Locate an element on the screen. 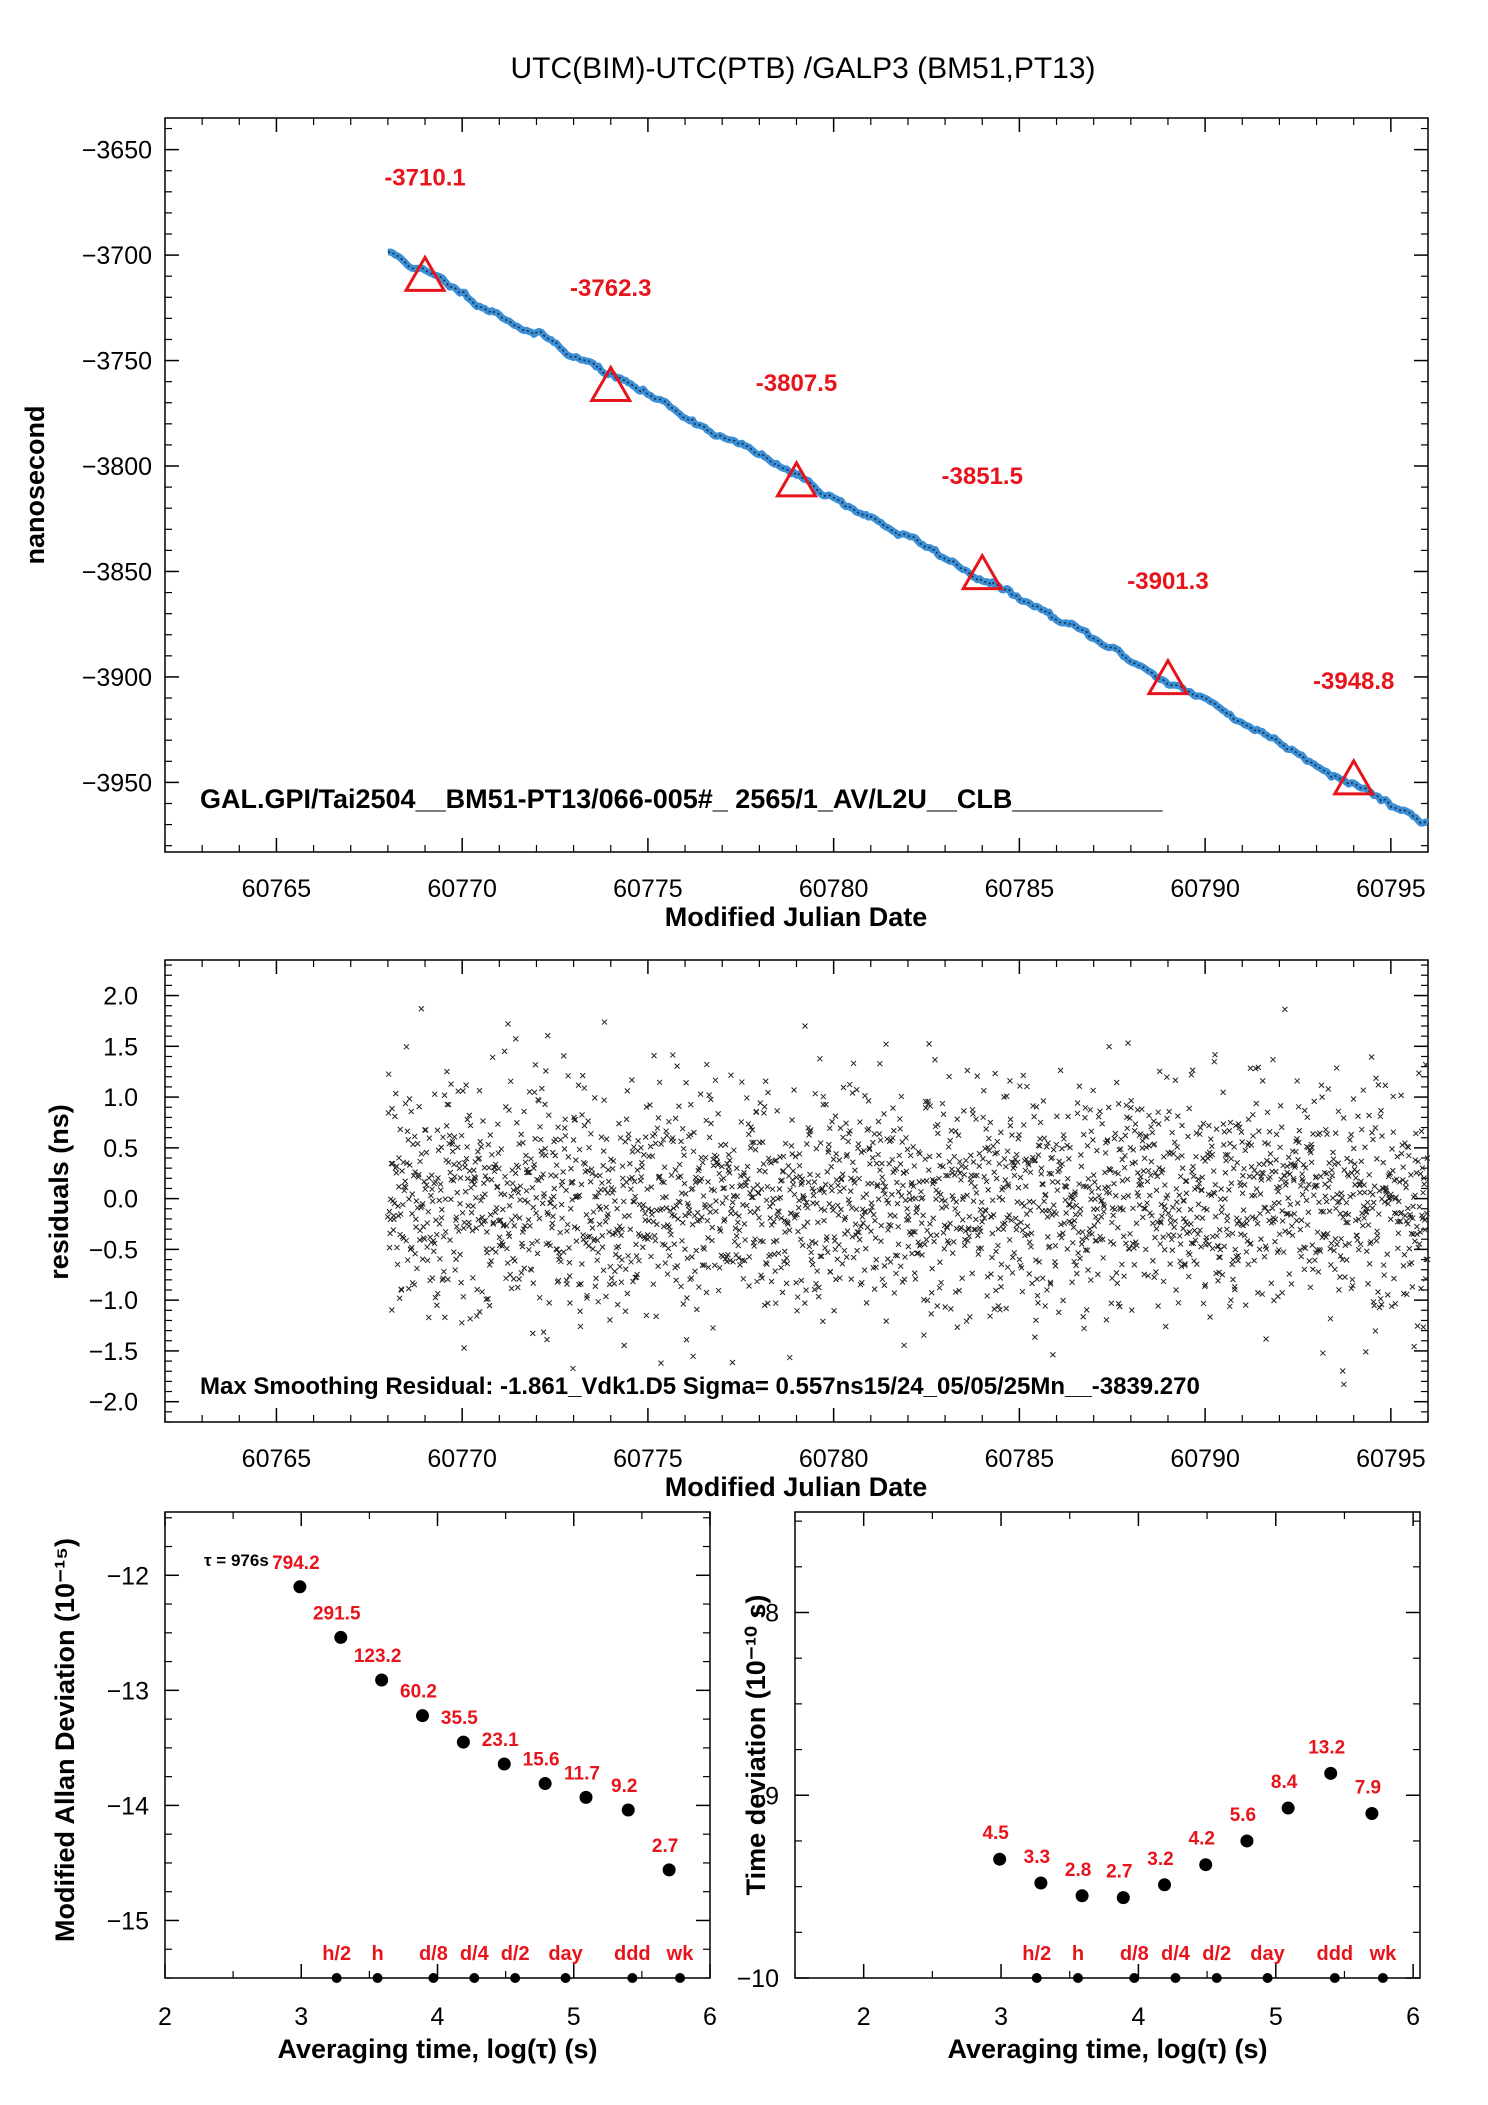 This screenshot has width=1488, height=2105. marker-value-label: -3710.1 is located at coordinates (424, 178).